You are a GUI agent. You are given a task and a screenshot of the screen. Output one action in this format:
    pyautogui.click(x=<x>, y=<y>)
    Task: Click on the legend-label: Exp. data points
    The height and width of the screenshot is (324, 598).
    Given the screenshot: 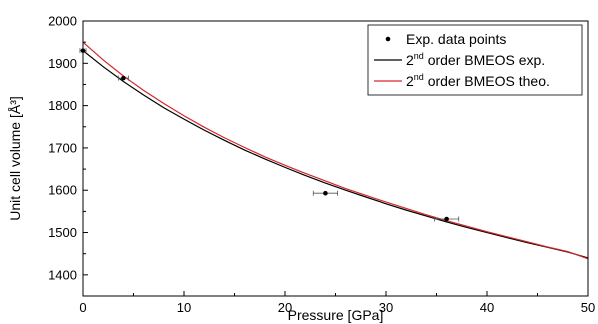 What is the action you would take?
    pyautogui.click(x=456, y=39)
    